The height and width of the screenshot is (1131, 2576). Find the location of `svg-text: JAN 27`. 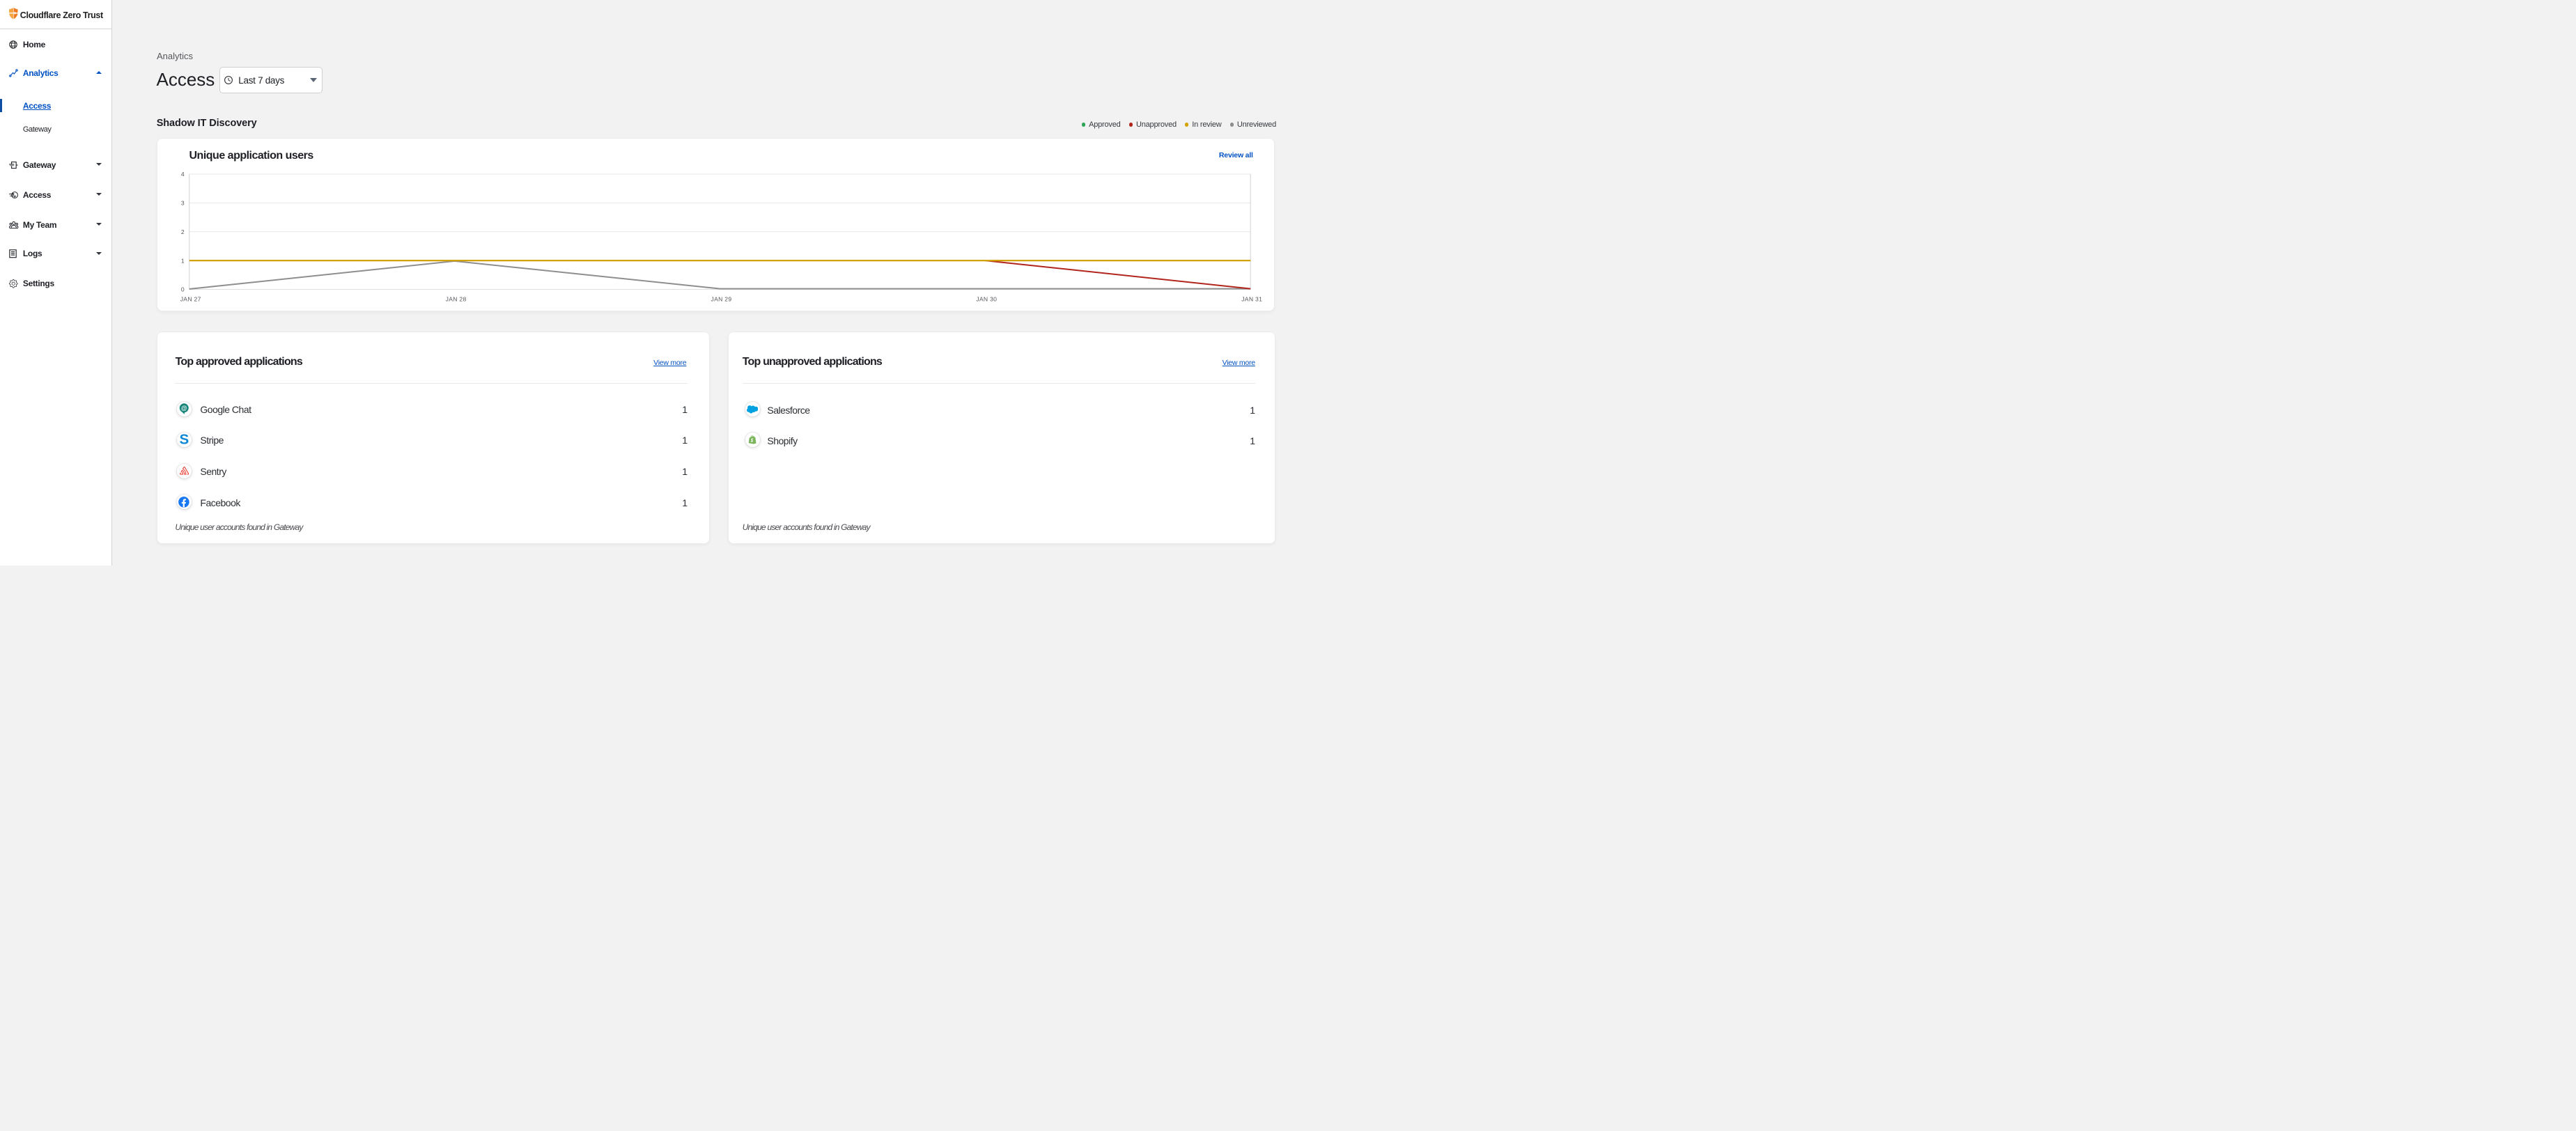

svg-text: JAN 27 is located at coordinates (190, 298).